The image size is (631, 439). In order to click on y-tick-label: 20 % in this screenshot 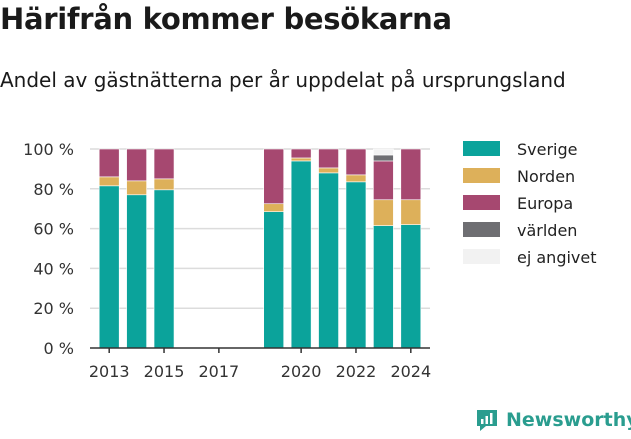, I will do `click(53, 308)`.